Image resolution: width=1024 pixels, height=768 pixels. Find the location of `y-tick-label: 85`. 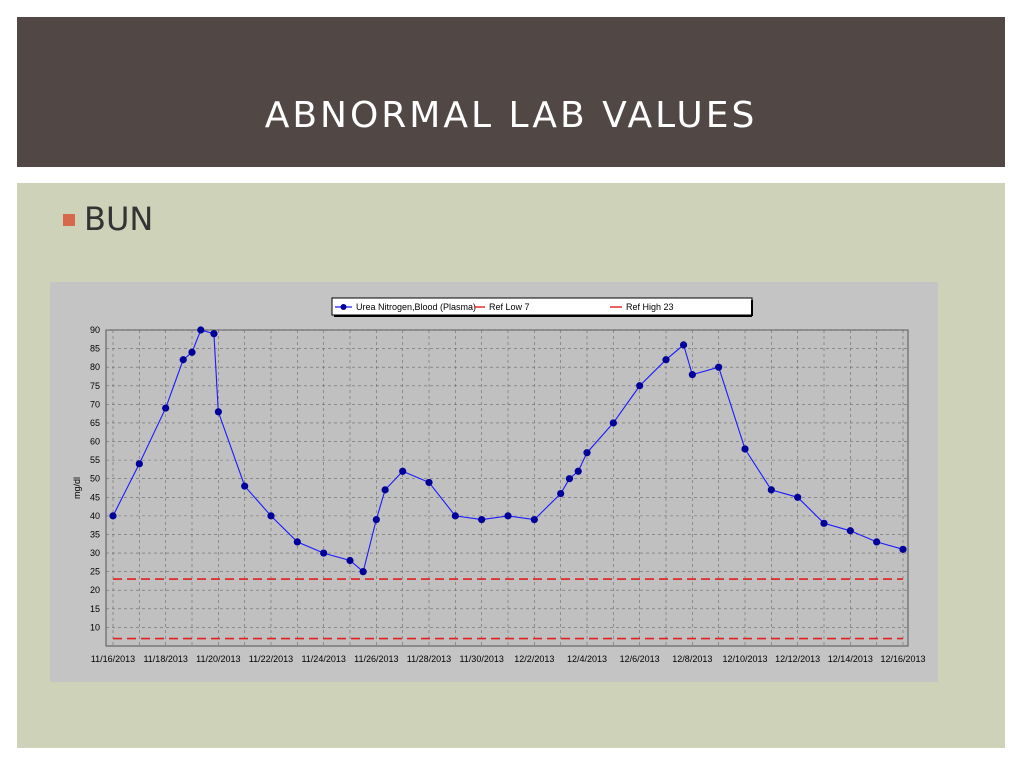

y-tick-label: 85 is located at coordinates (95, 349).